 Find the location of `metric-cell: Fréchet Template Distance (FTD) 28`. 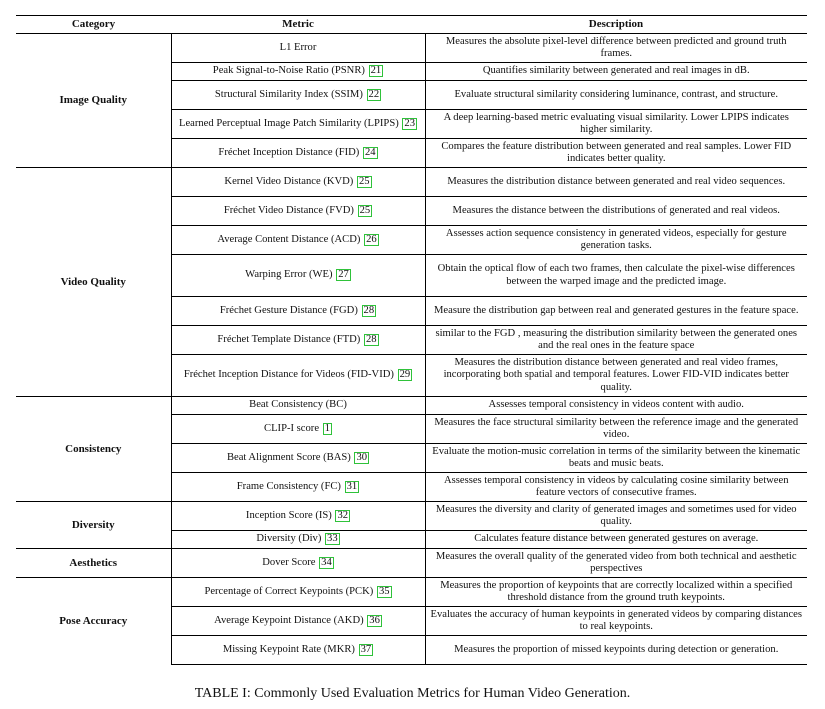

metric-cell: Fréchet Template Distance (FTD) 28 is located at coordinates (298, 340).